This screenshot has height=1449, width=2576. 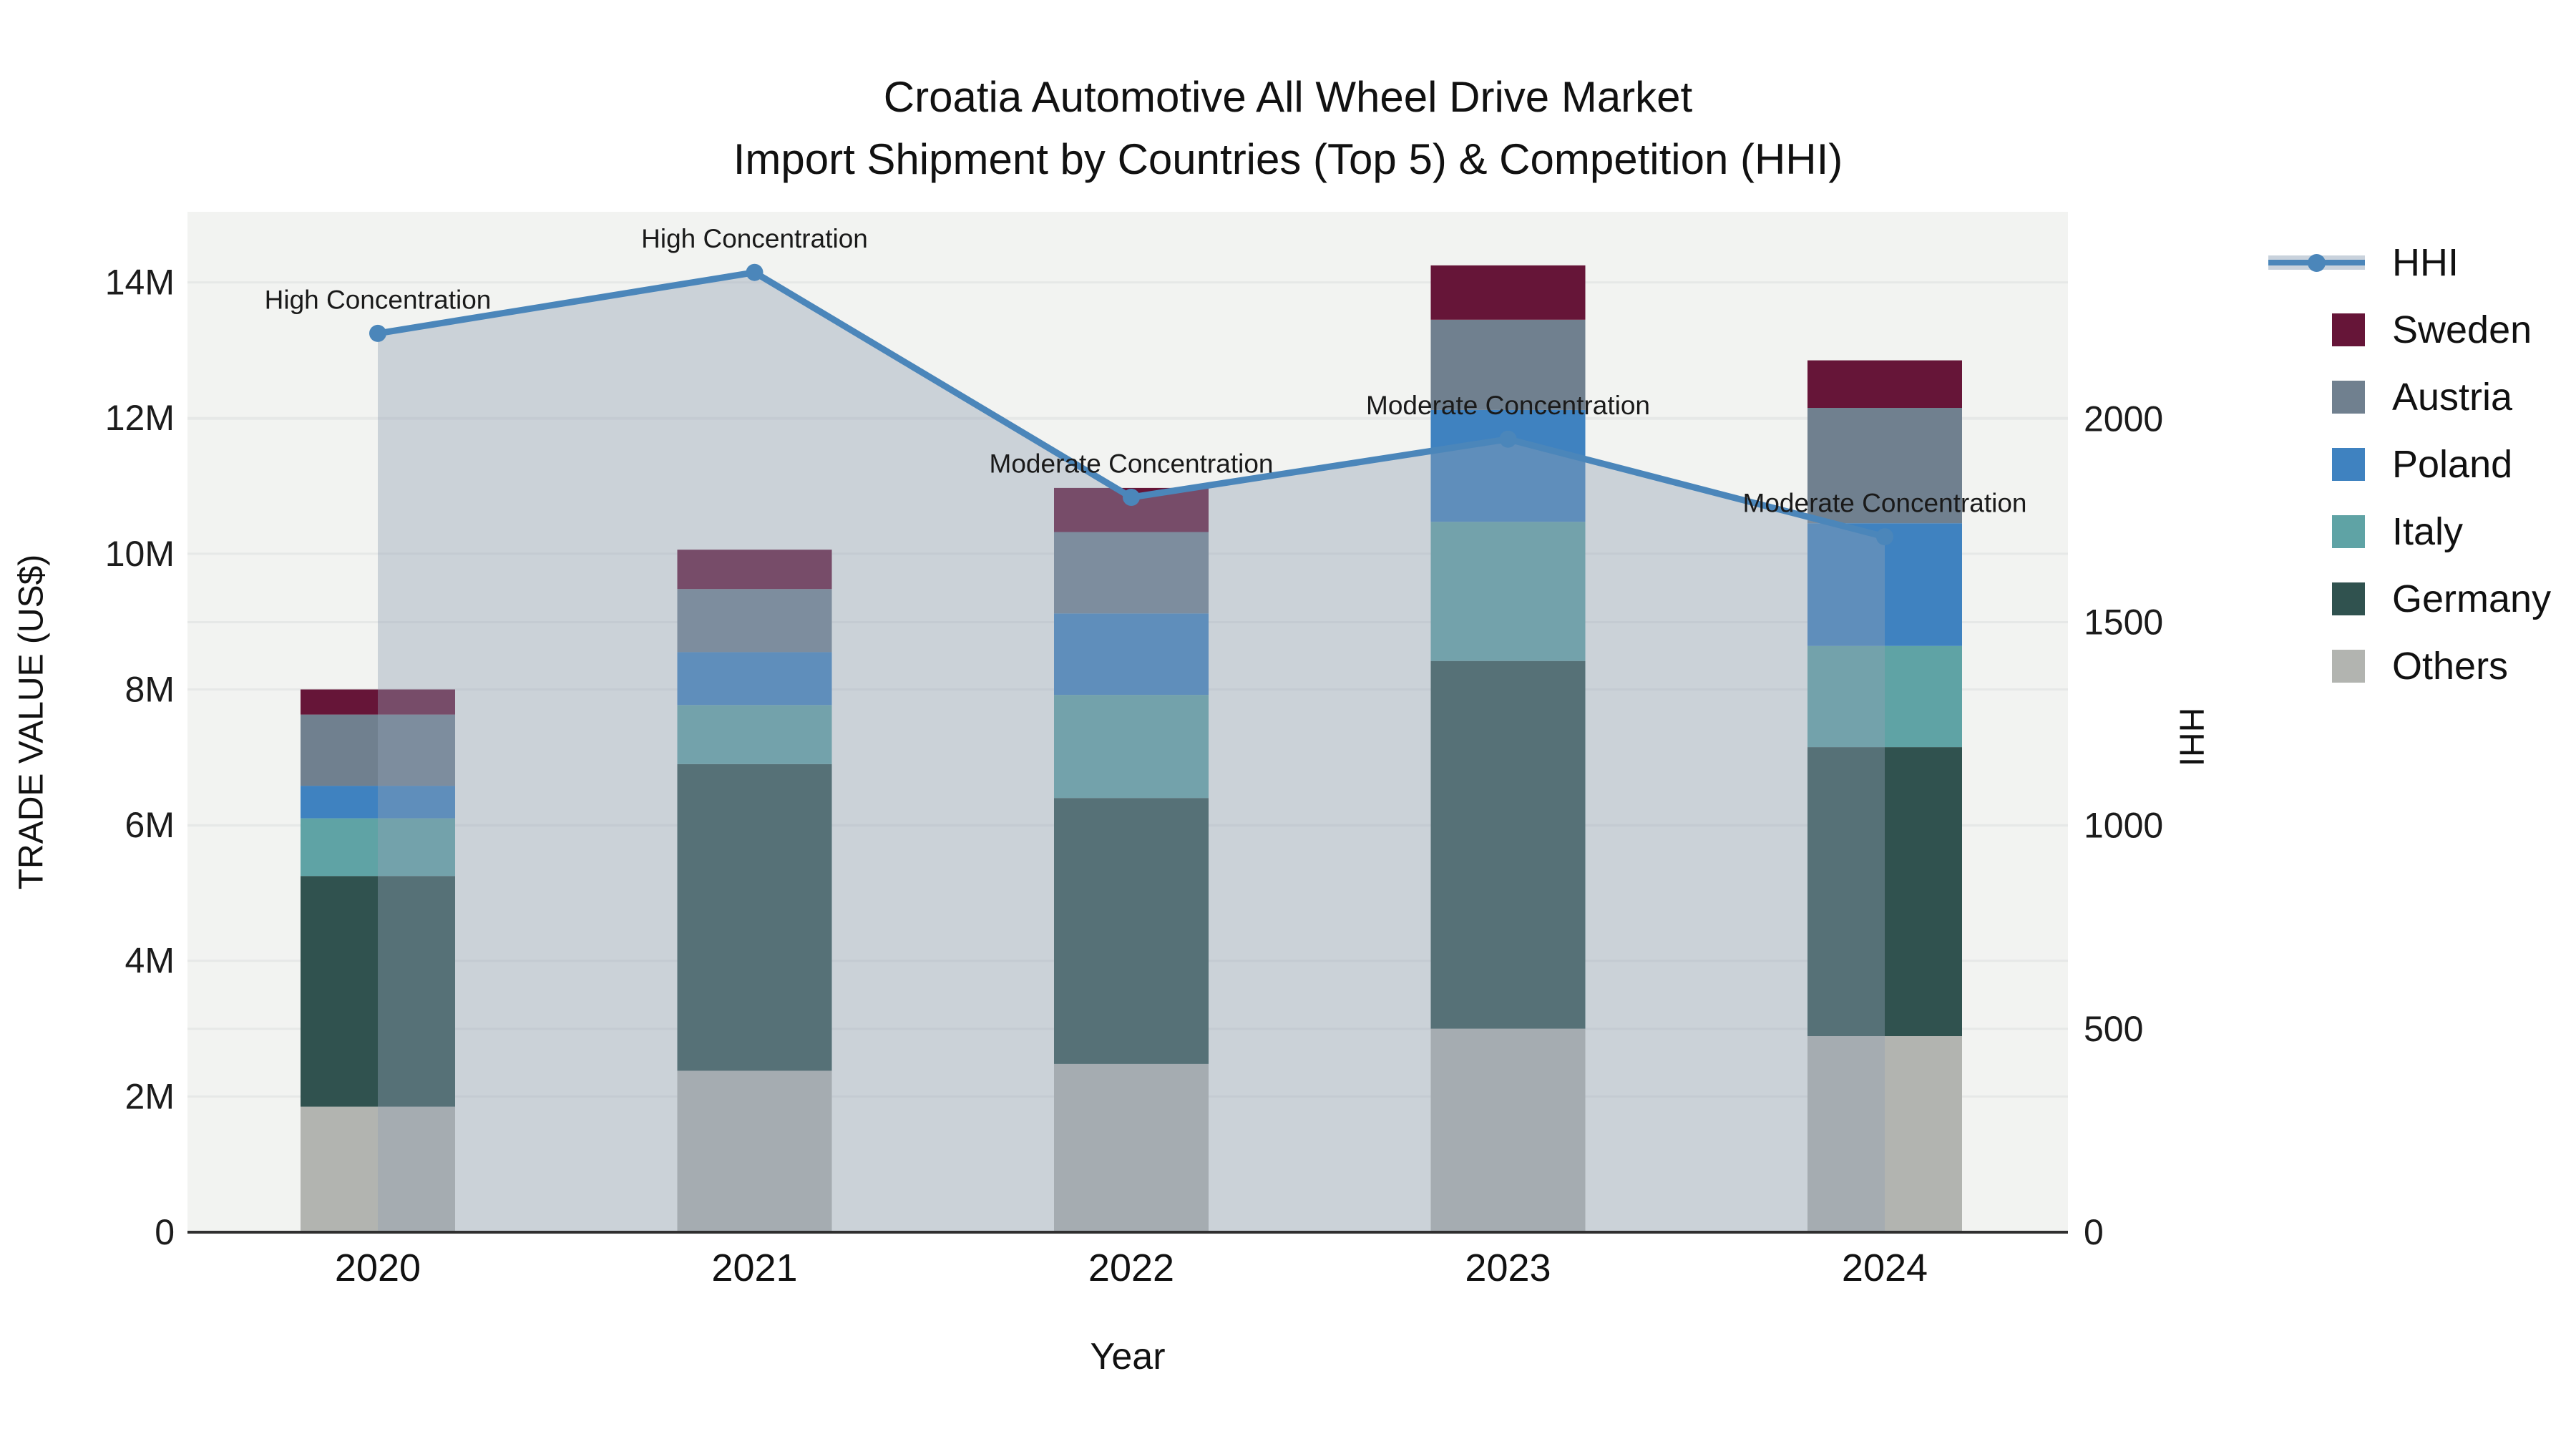 I want to click on legend-item-others: Others, so click(x=2386, y=666).